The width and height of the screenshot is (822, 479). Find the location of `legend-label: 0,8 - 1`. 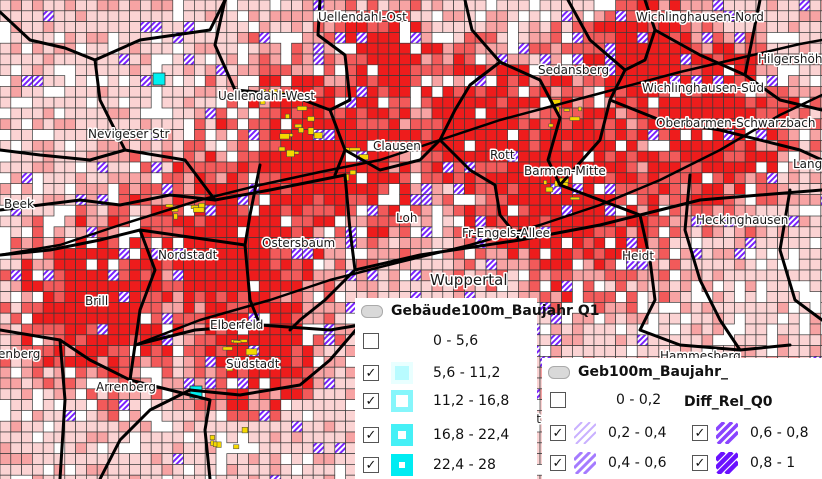

legend-label: 0,8 - 1 is located at coordinates (773, 463).